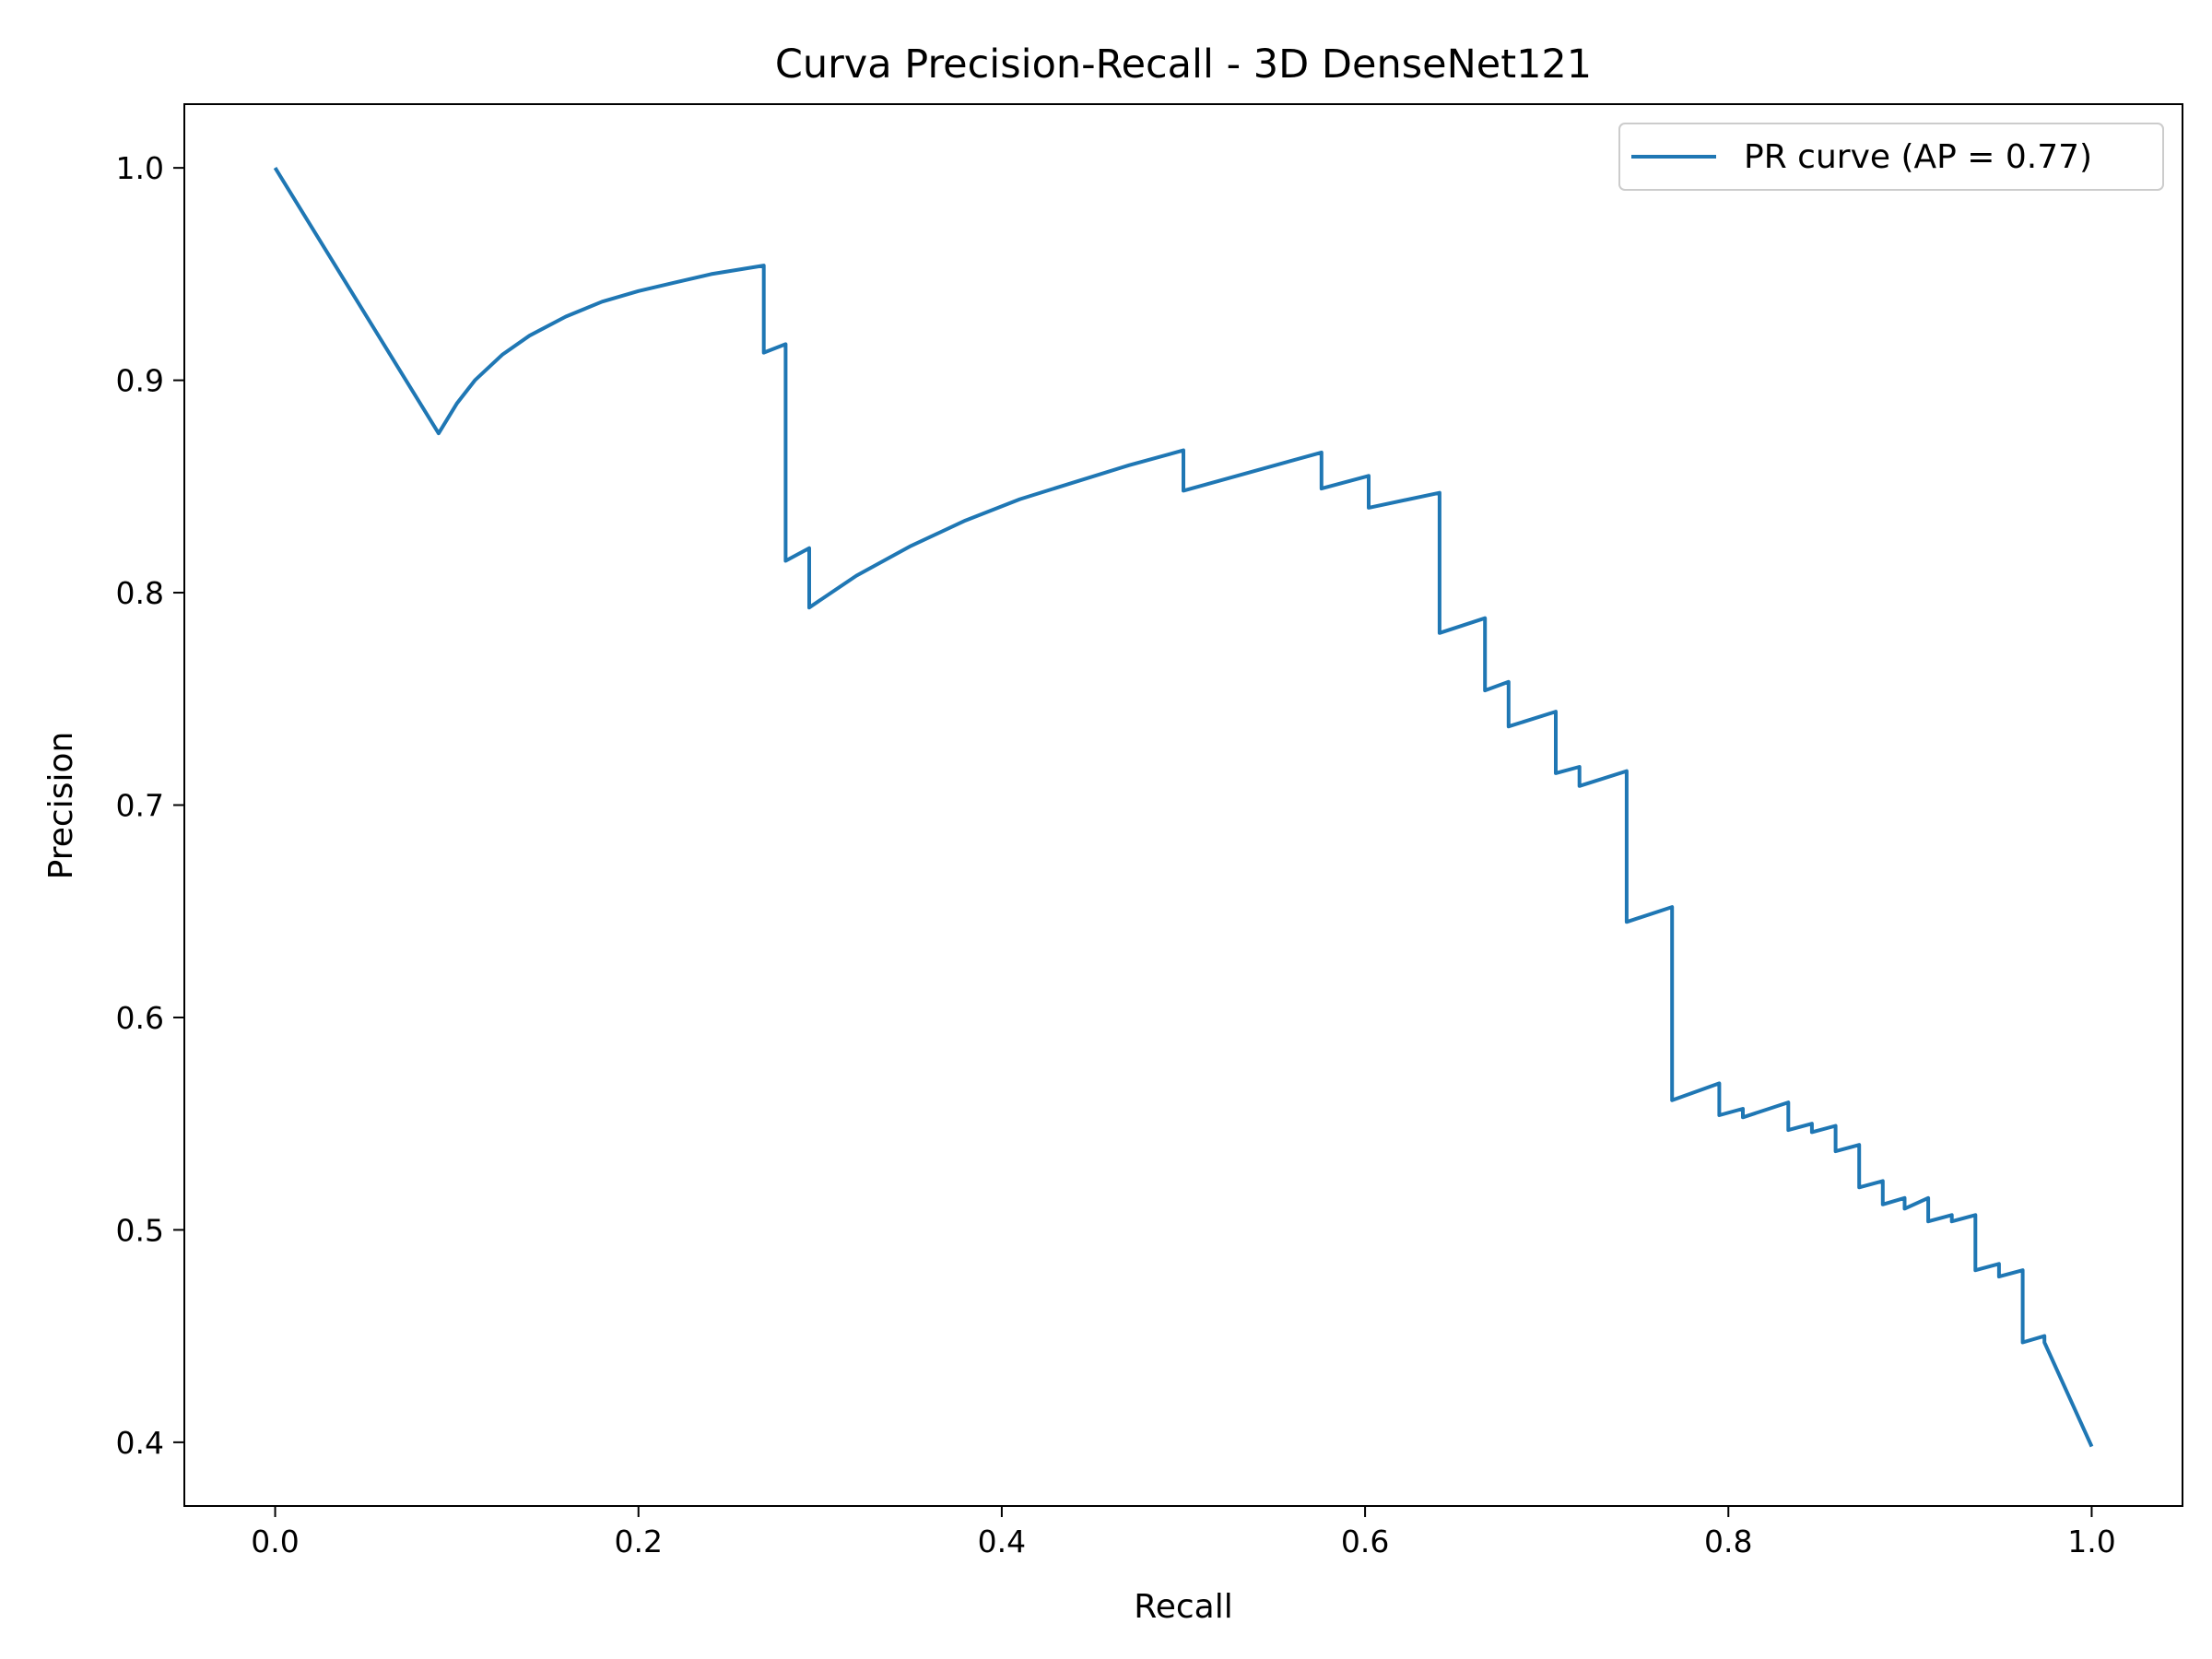 The image size is (2212, 1659). Describe the element at coordinates (140, 1230) in the screenshot. I see `y-tick-label: 0.5` at that location.